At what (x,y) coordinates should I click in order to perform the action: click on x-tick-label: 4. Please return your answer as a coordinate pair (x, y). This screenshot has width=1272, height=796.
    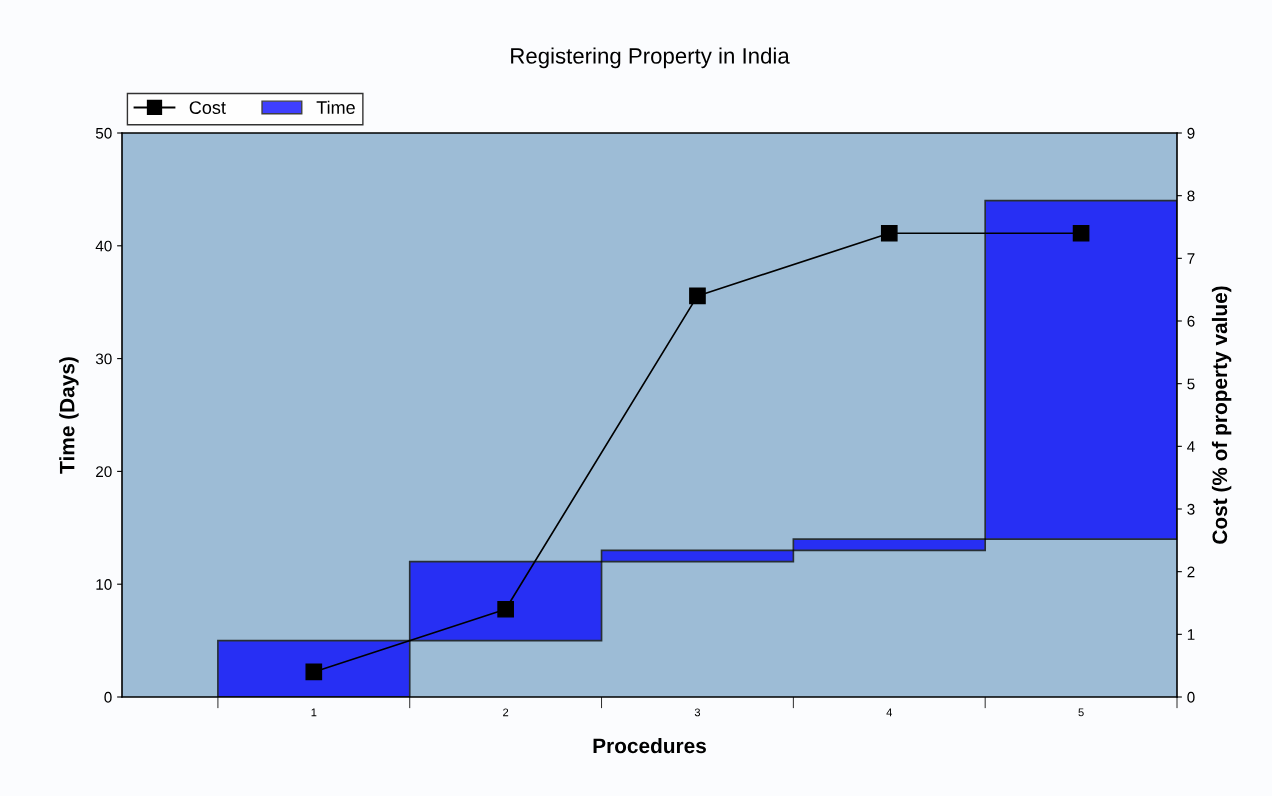
    Looking at the image, I should click on (889, 712).